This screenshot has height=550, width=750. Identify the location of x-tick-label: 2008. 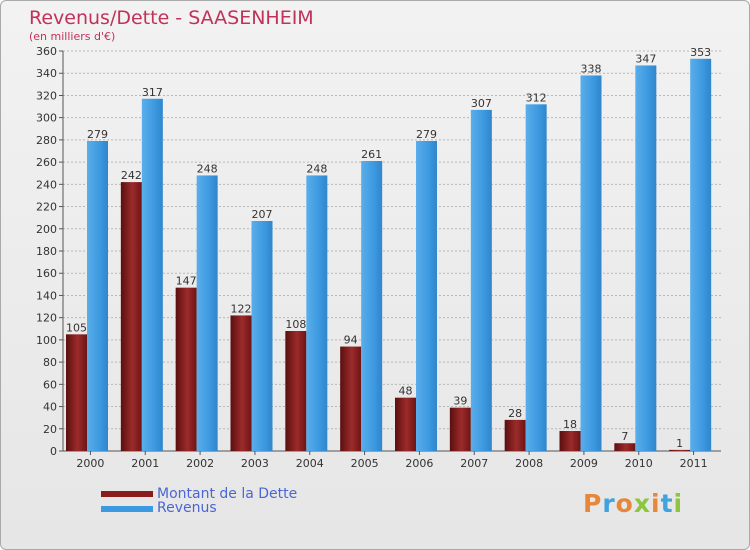
(529, 463).